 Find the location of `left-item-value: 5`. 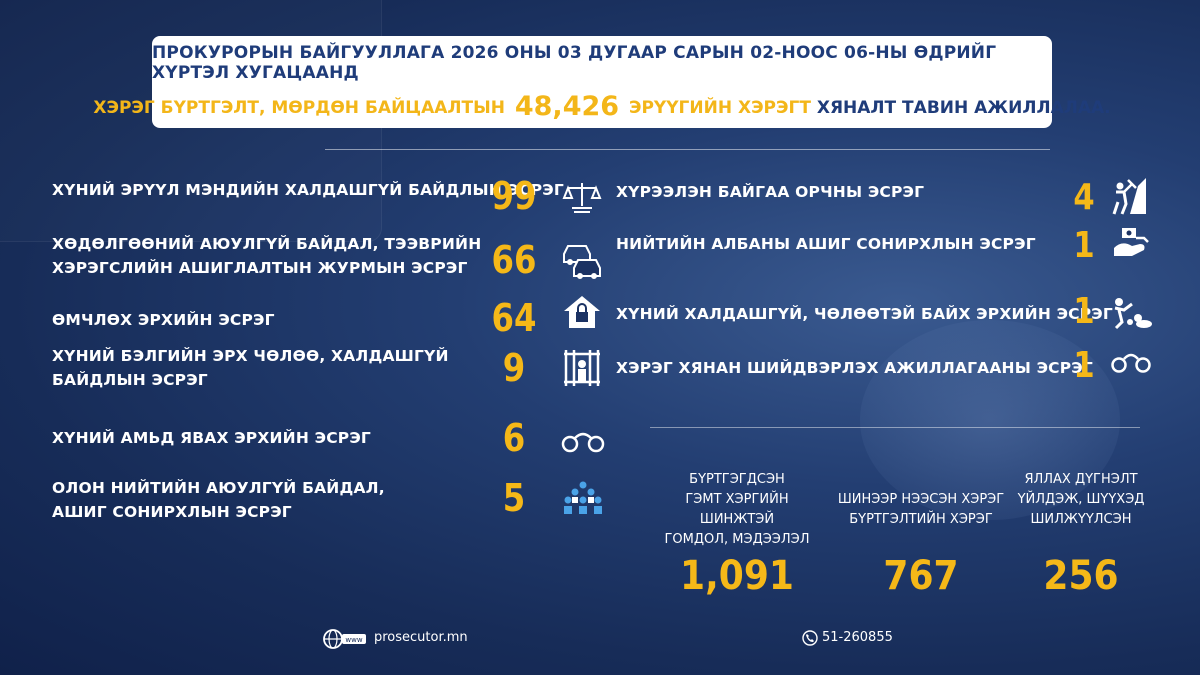

left-item-value: 5 is located at coordinates (514, 498).